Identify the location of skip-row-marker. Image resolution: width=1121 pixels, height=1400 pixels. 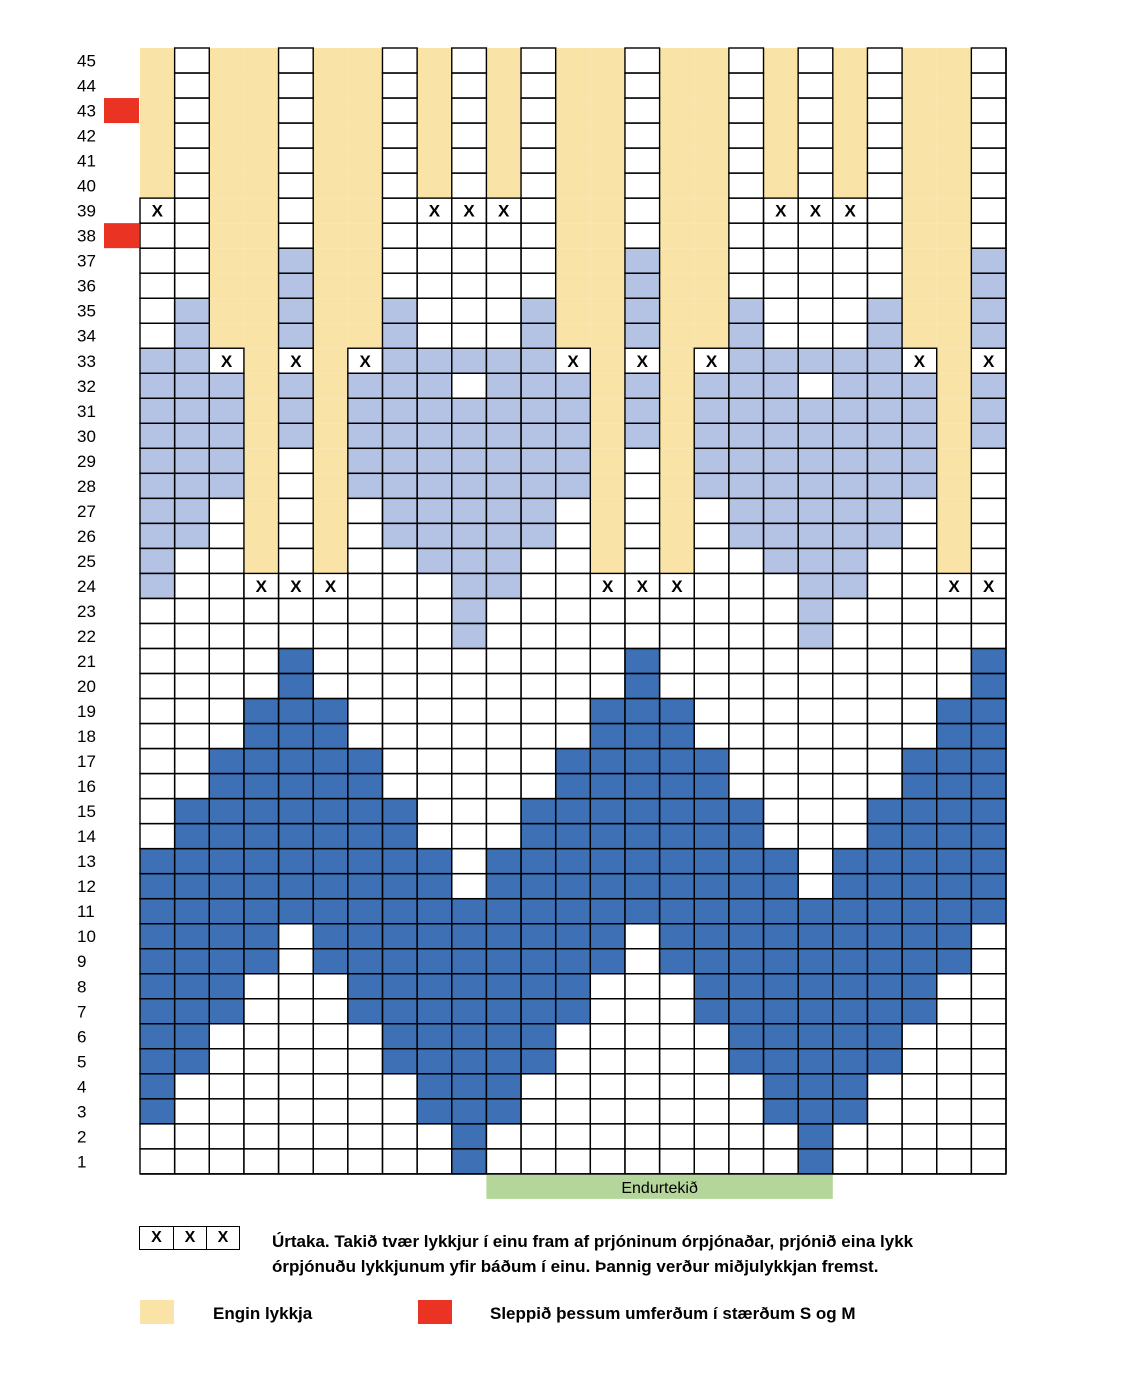
(121, 111).